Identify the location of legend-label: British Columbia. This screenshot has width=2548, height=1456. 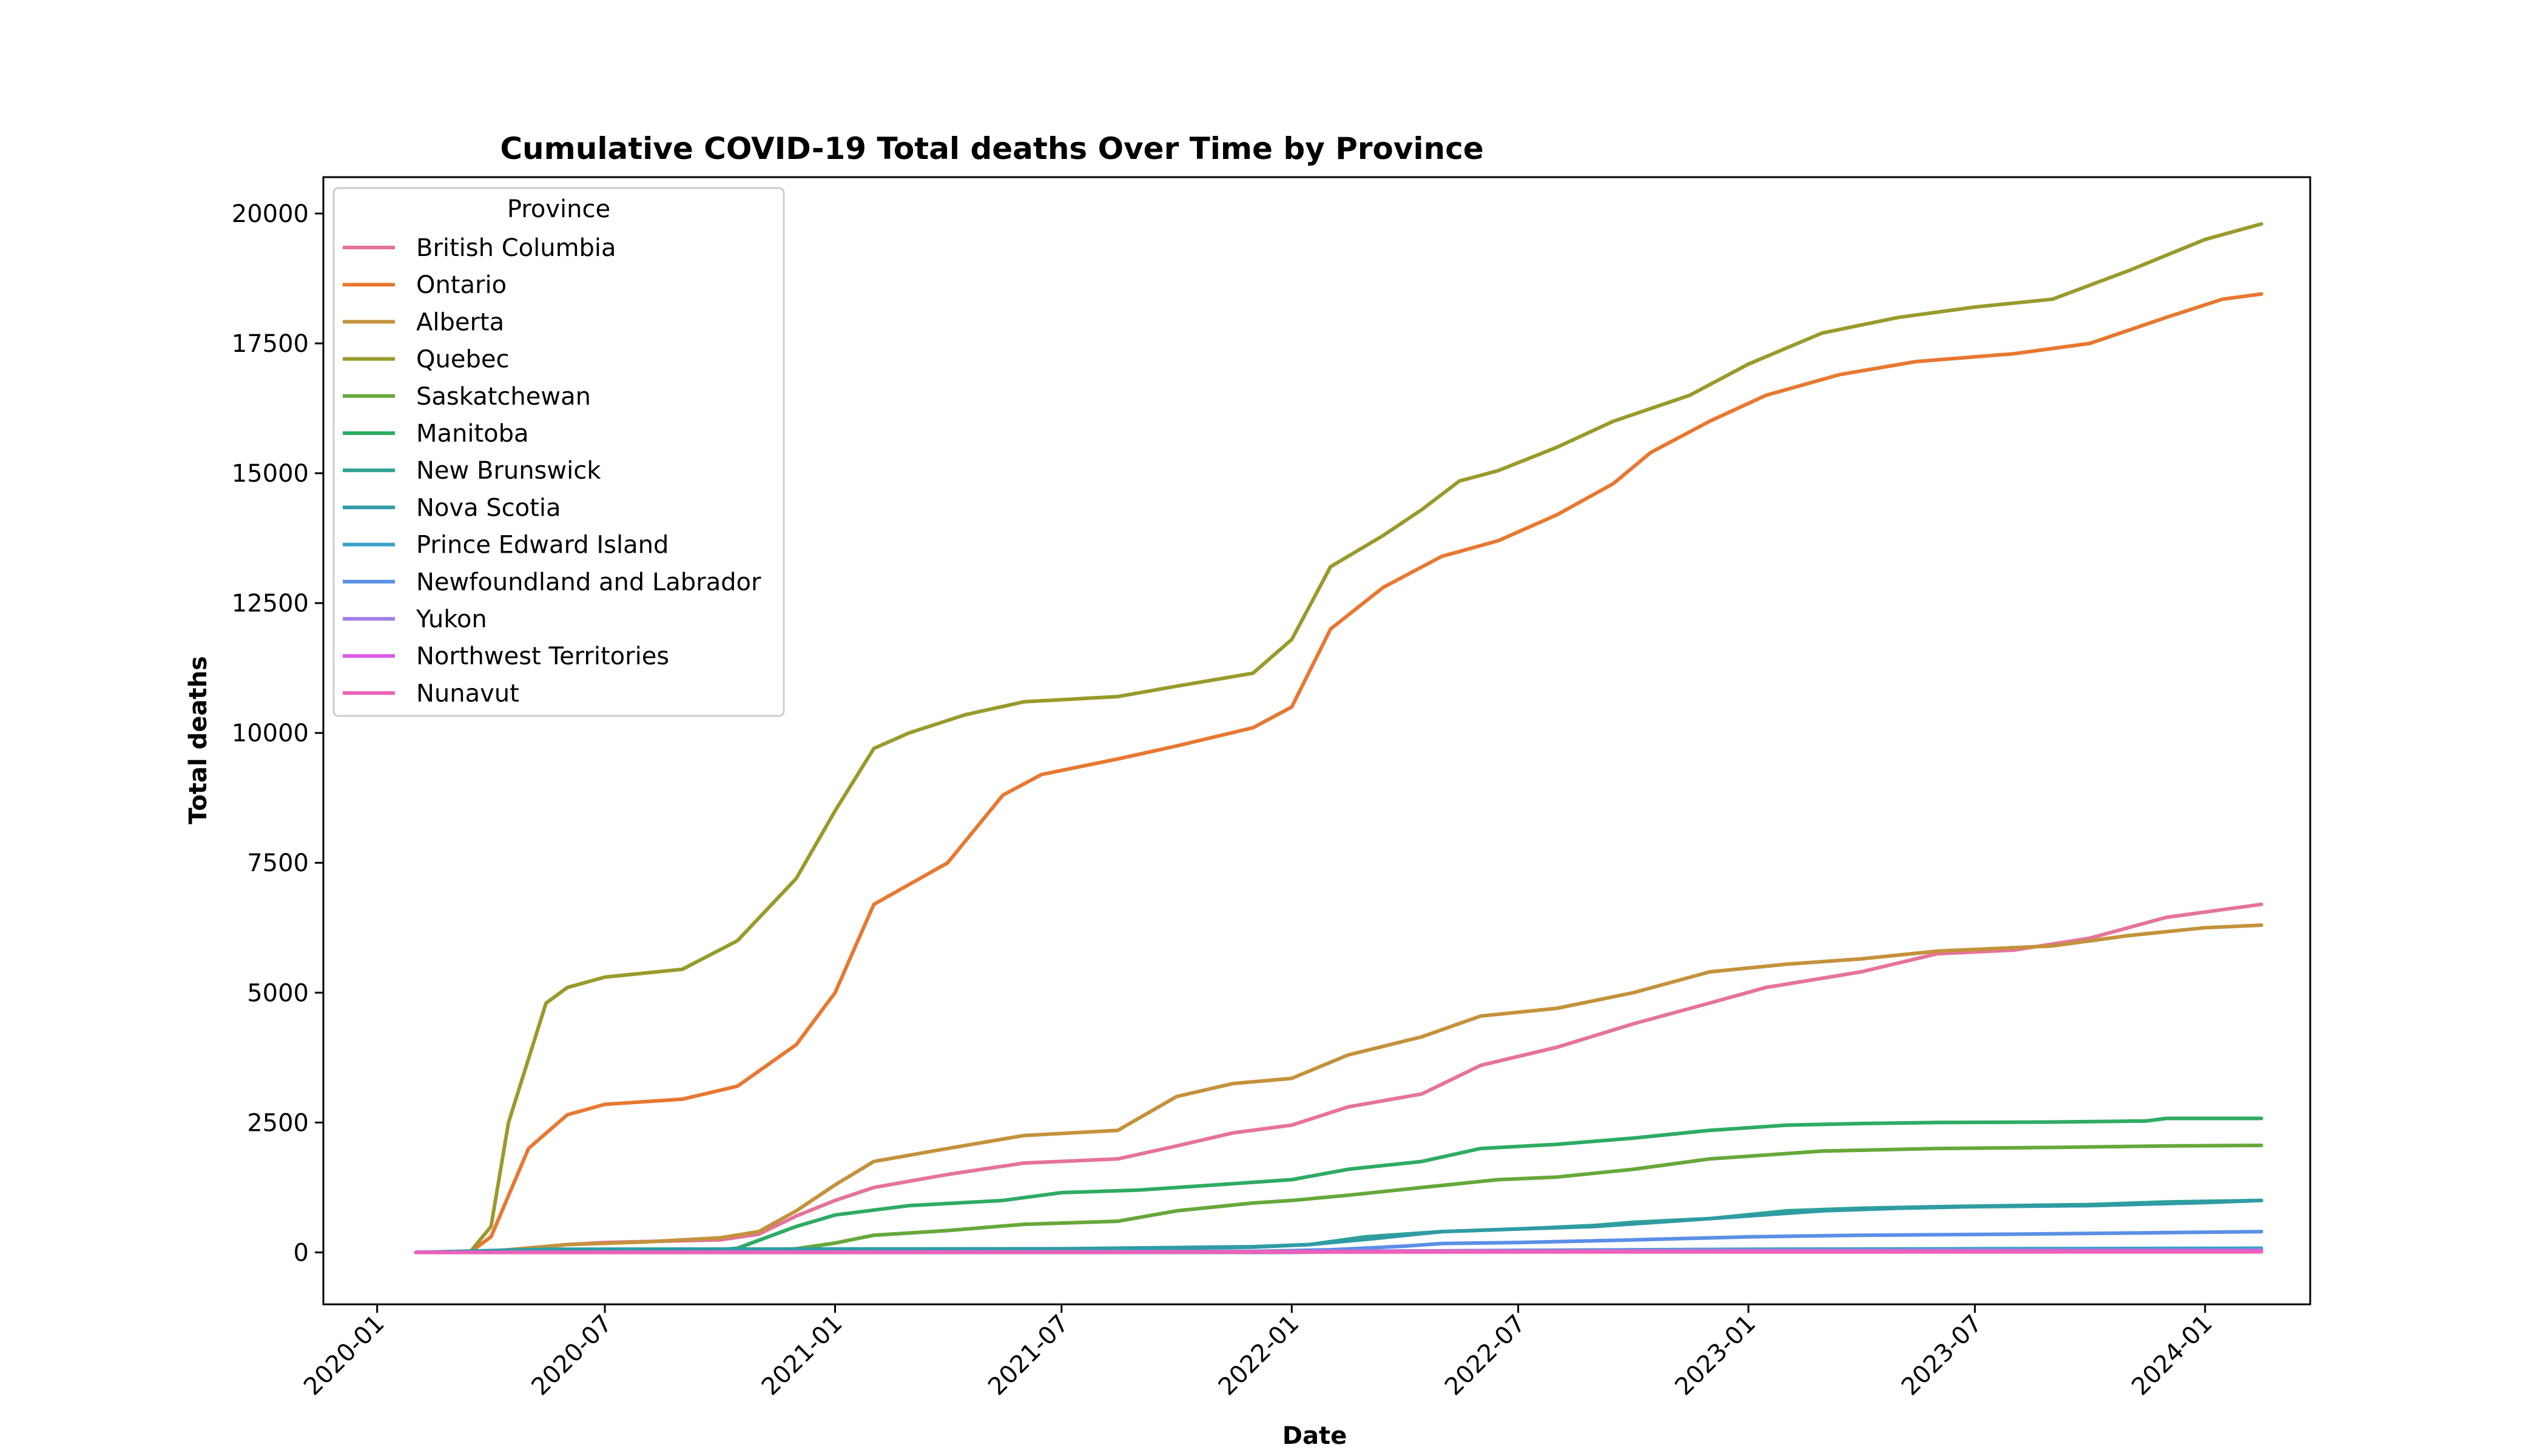
(516, 248).